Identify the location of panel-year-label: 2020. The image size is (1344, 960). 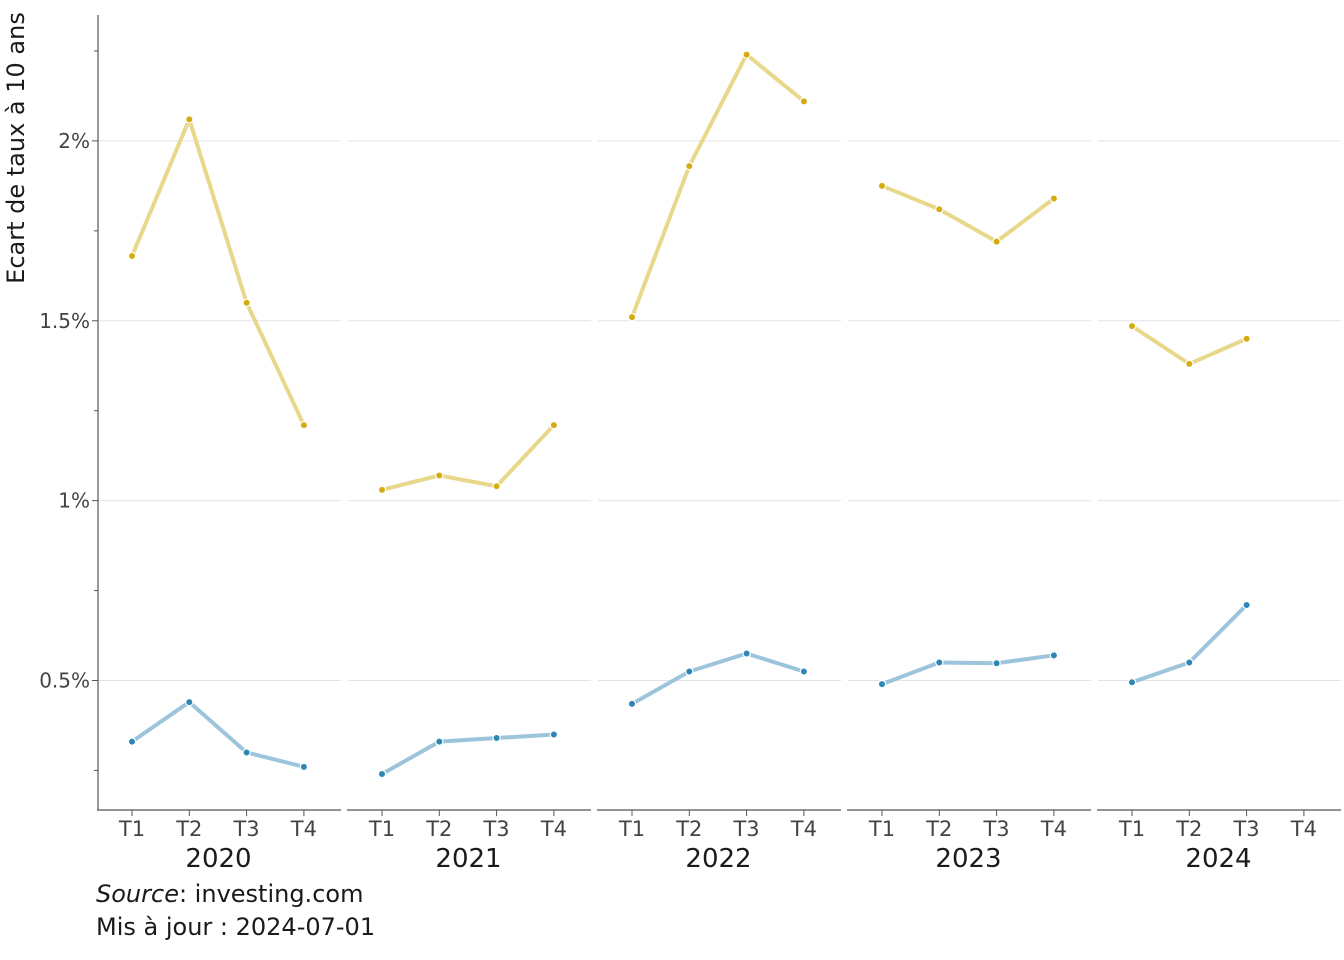
(218, 859).